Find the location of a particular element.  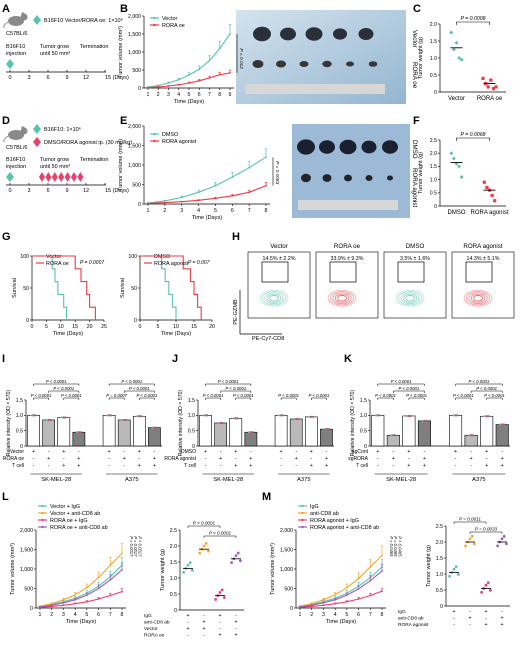

x-tick-label: 0 is located at coordinates (140, 327).